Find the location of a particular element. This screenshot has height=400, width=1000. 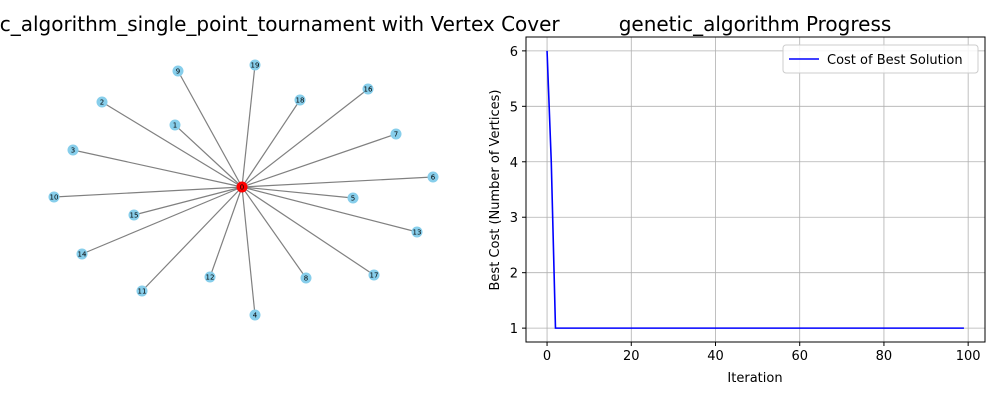

graph-node-cover is located at coordinates (242, 187).